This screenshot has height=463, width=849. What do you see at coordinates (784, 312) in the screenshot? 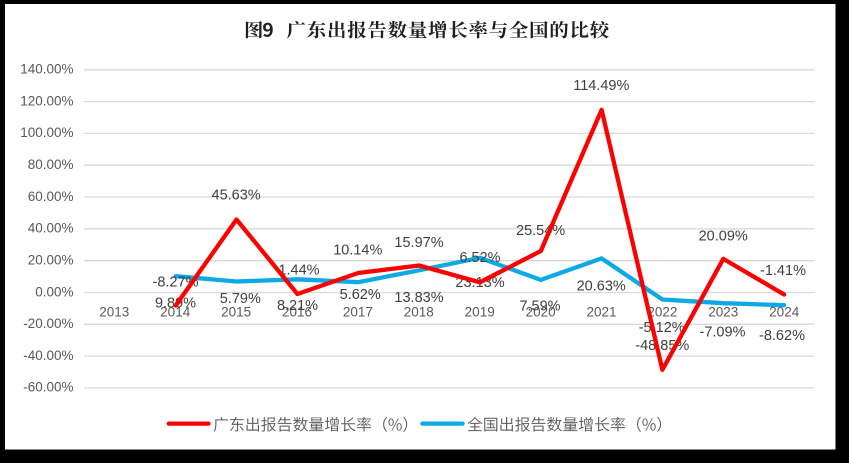
I see `svg-text: 2024` at bounding box center [784, 312].